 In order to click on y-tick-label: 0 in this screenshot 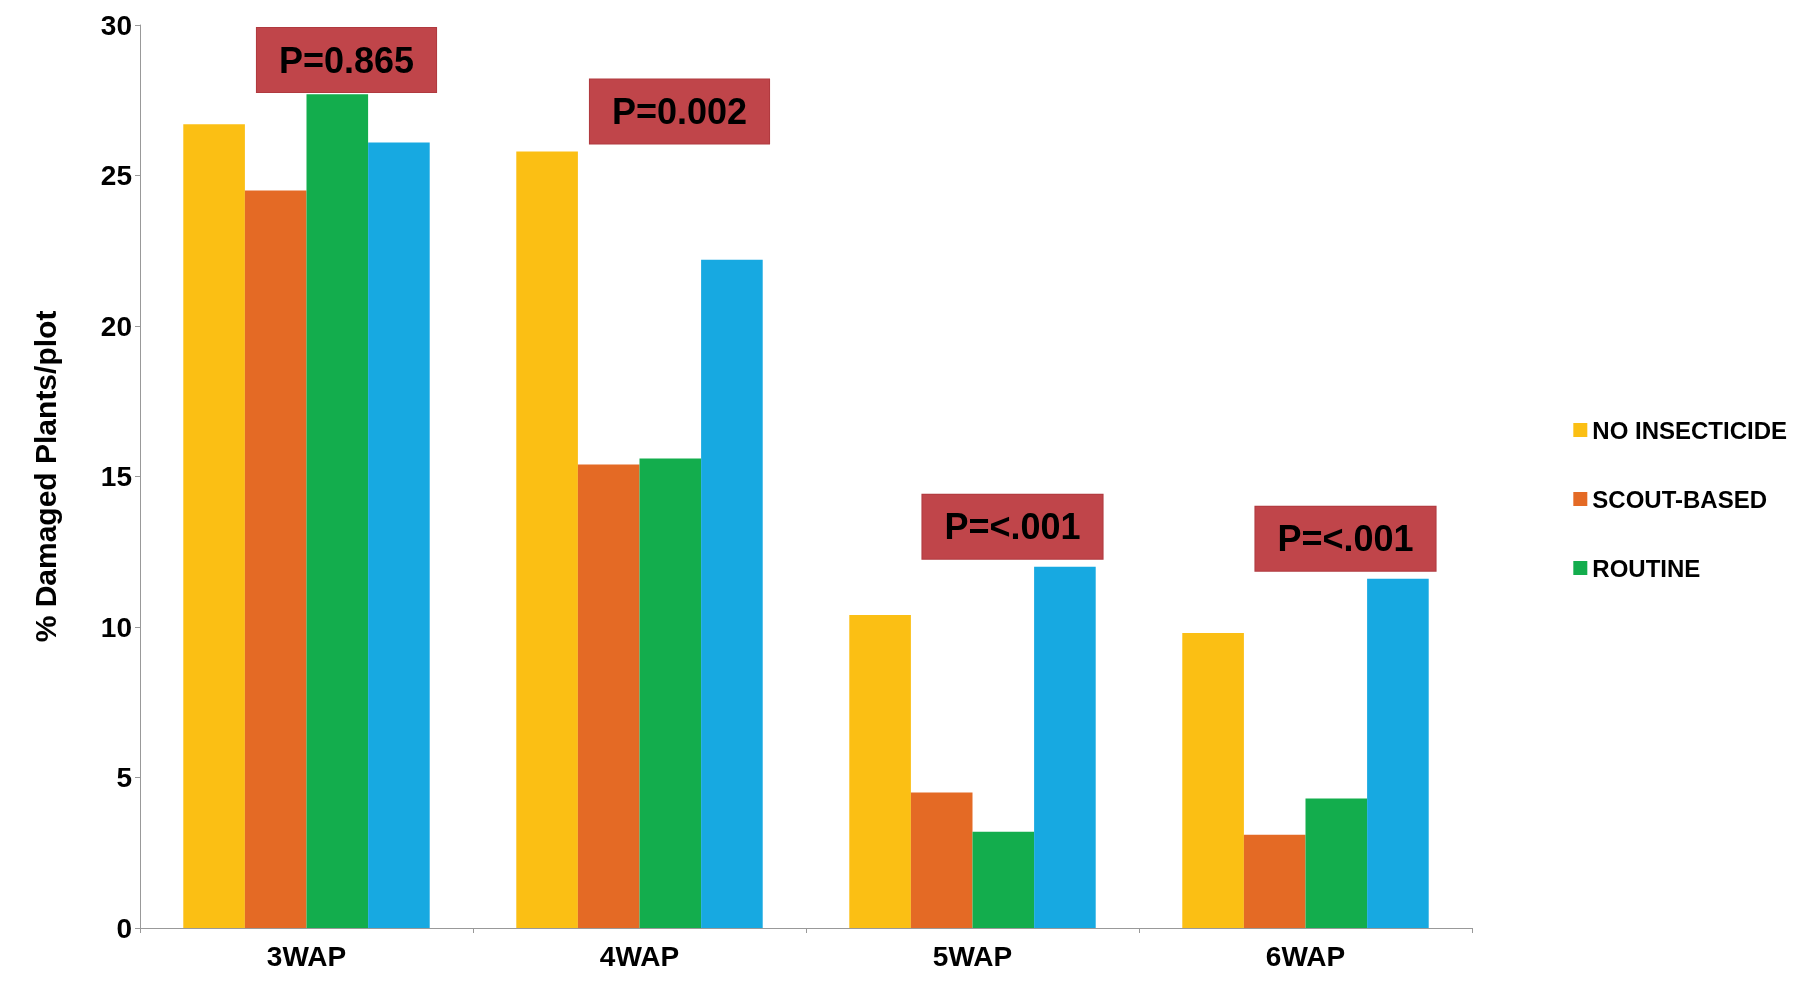, I will do `click(124, 928)`.